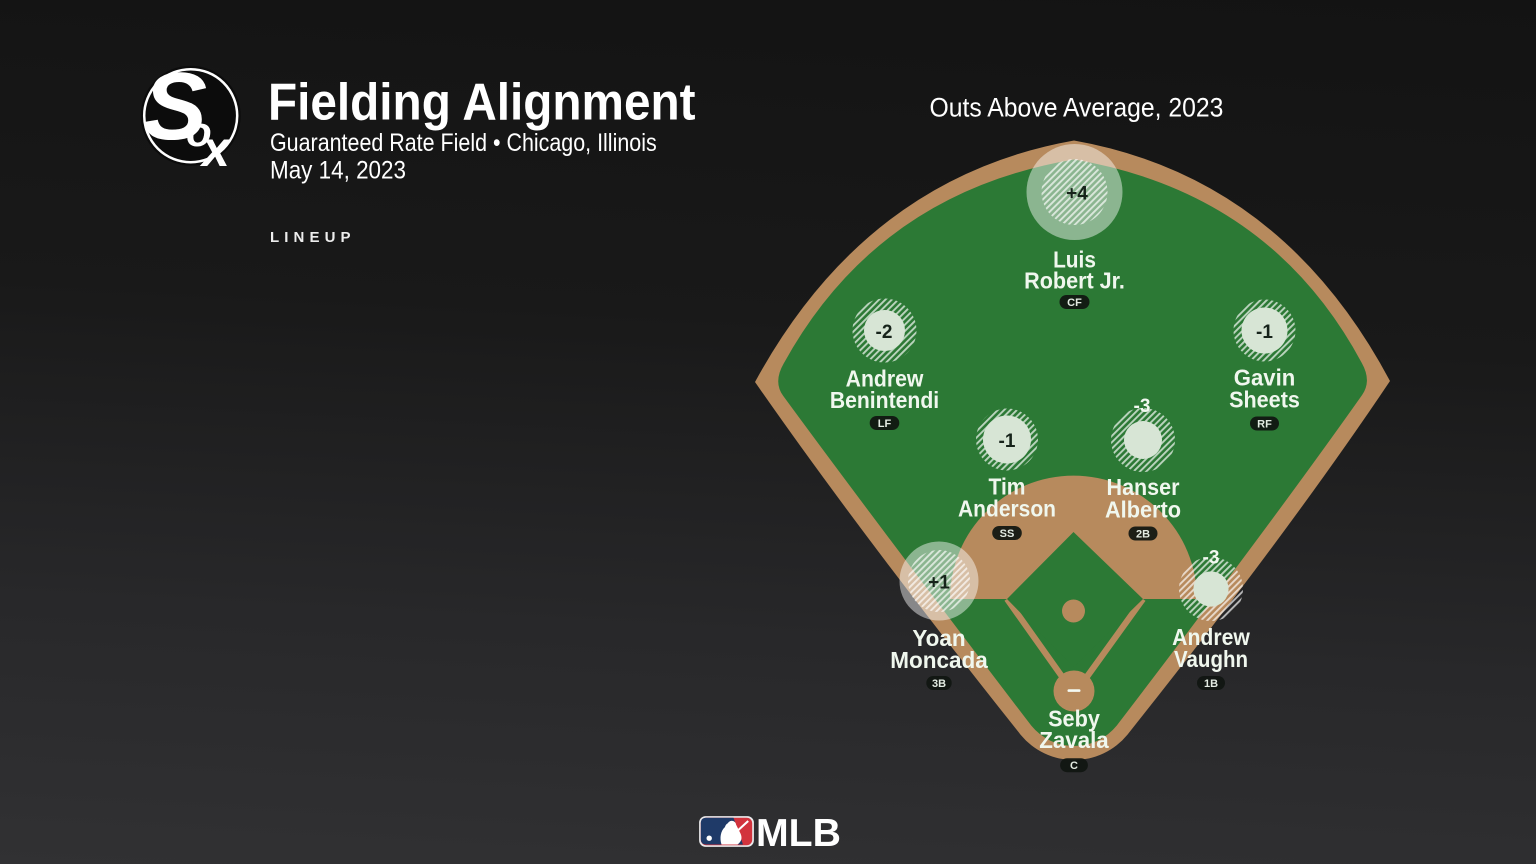  I want to click on svg-text: Robert Jr., so click(1074, 281).